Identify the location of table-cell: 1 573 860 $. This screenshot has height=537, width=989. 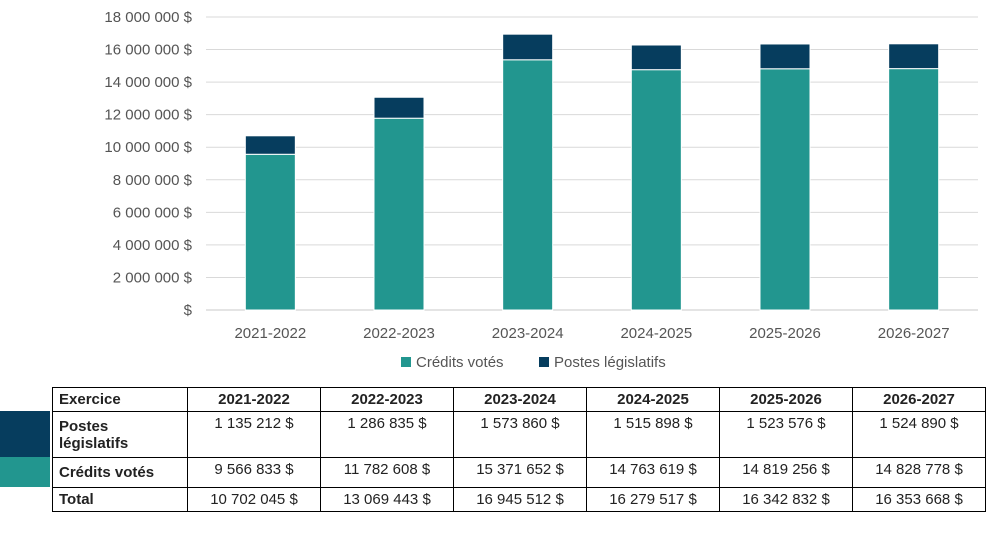
(520, 434).